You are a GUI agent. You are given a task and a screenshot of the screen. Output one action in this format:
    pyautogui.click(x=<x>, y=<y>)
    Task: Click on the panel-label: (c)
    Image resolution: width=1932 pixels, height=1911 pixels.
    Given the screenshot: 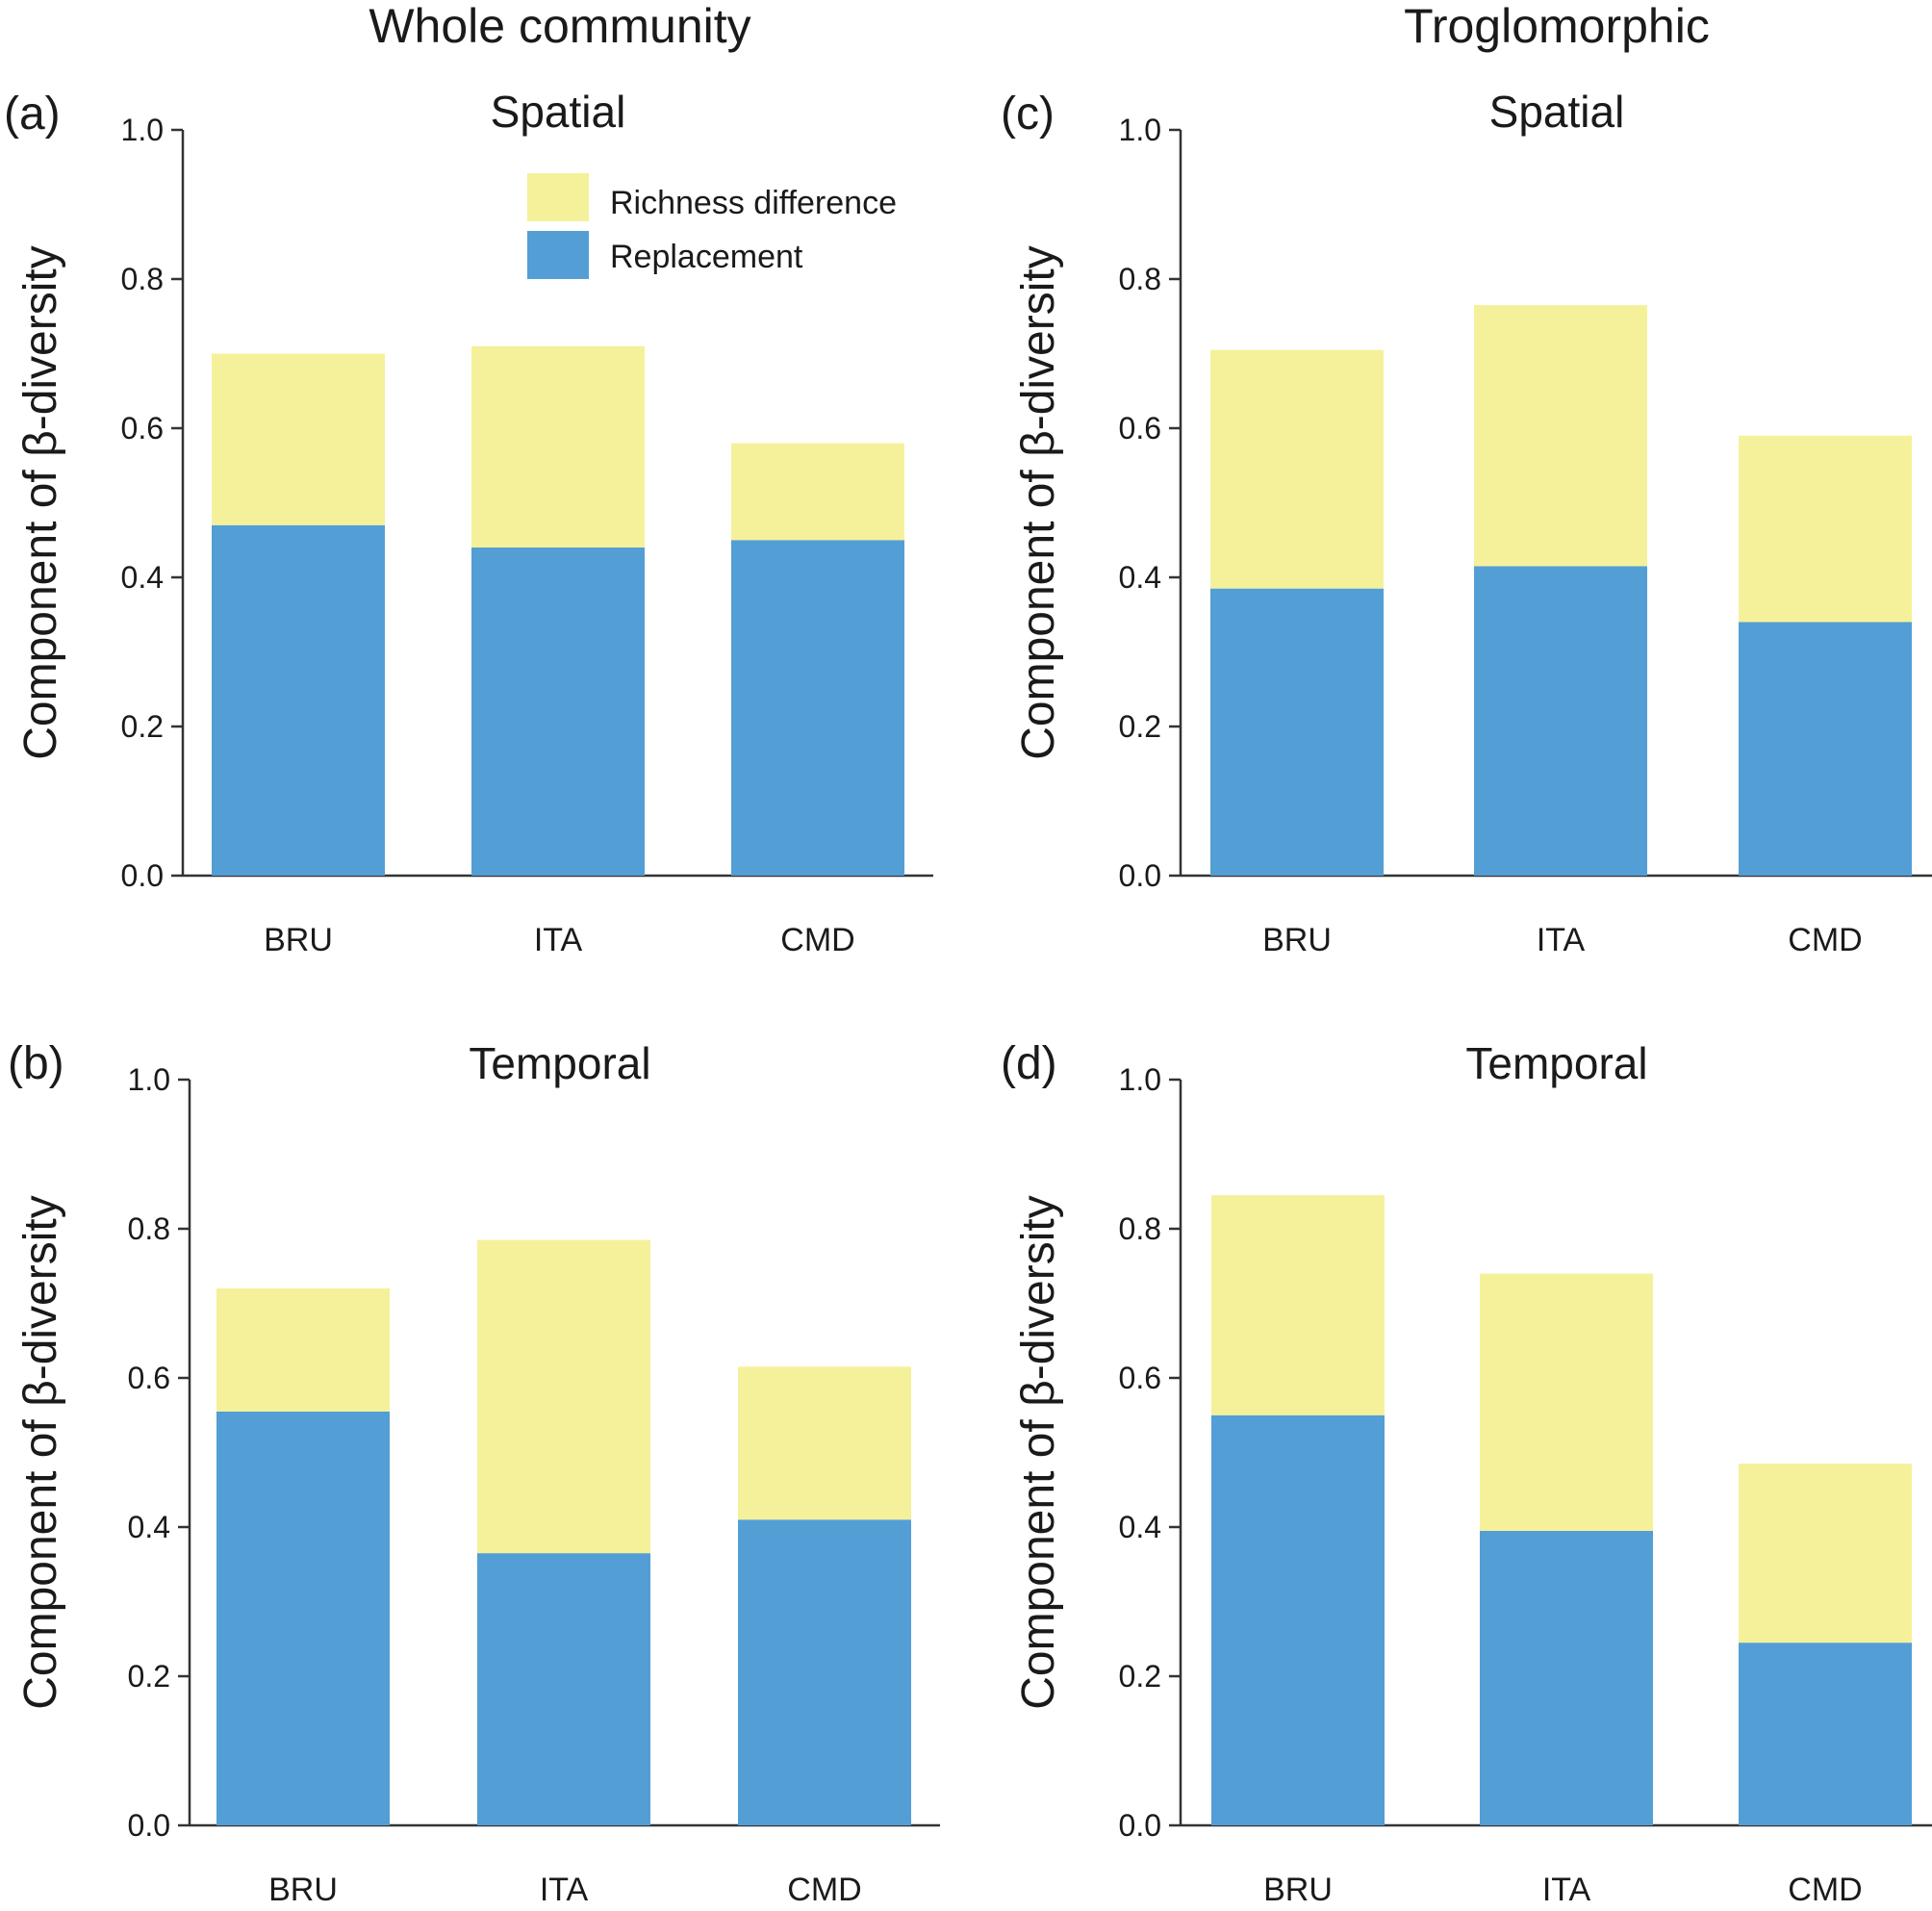 What is the action you would take?
    pyautogui.click(x=1028, y=114)
    